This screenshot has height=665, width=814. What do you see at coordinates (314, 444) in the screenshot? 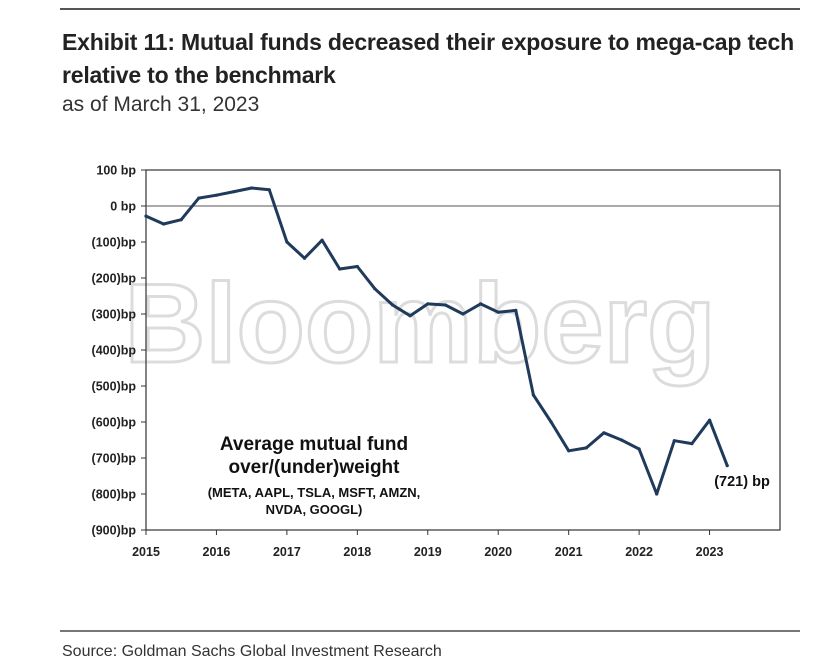
I see `annotation-label: Average mutual fund` at bounding box center [314, 444].